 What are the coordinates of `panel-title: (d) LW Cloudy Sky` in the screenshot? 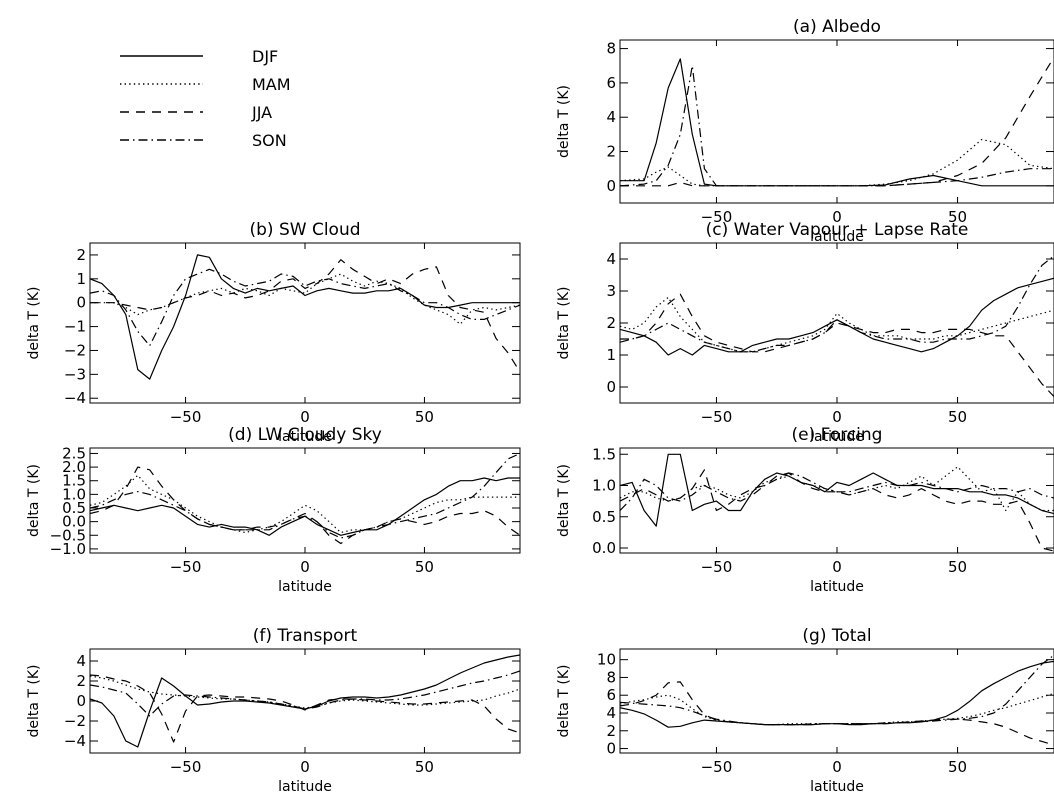 It's located at (305, 435).